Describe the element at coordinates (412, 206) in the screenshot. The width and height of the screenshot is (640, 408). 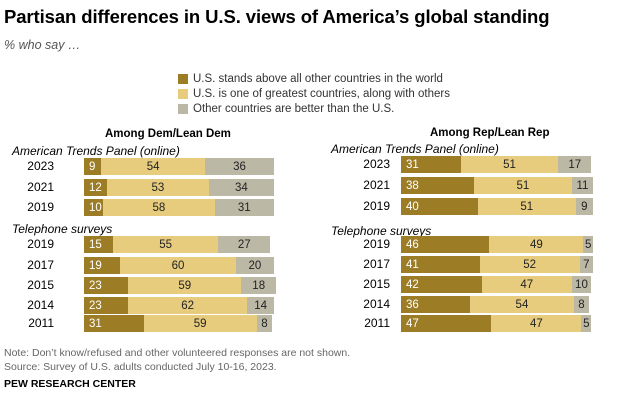
I see `data-label: 40` at that location.